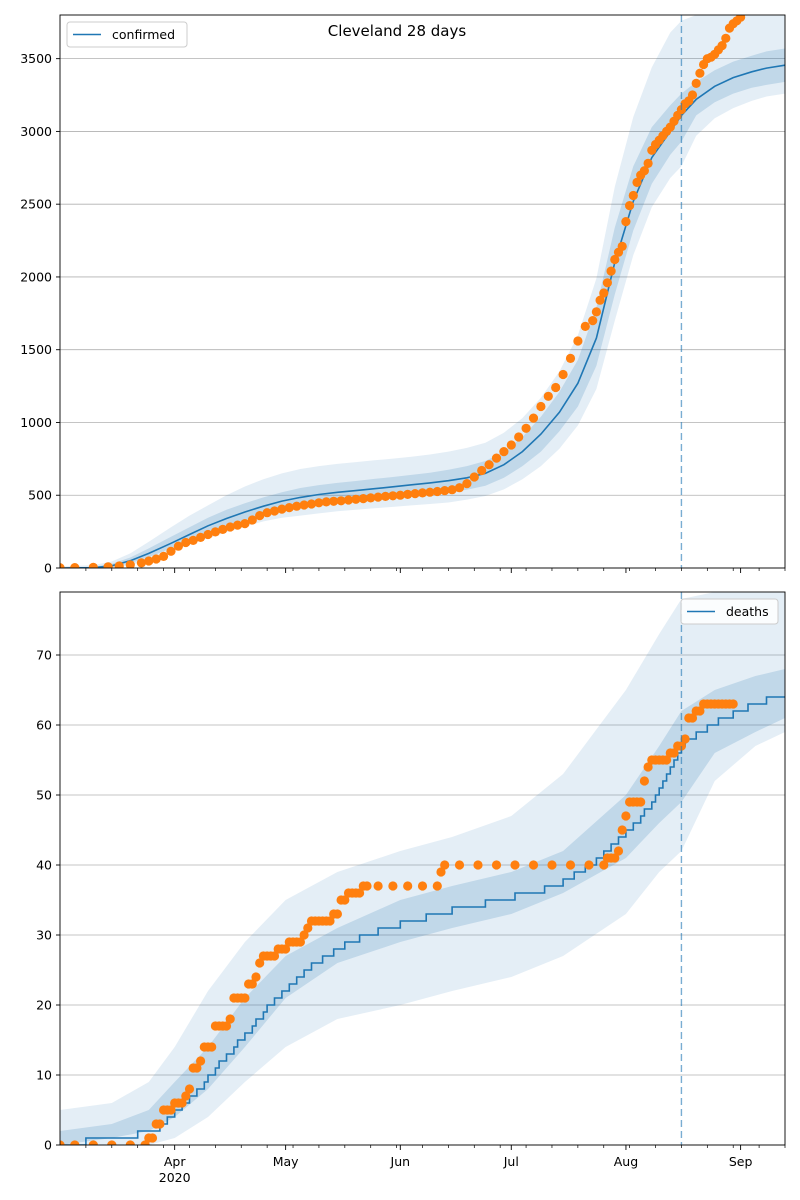 The image size is (800, 1200). What do you see at coordinates (36, 204) in the screenshot?
I see `top-ytick-label: 2500` at bounding box center [36, 204].